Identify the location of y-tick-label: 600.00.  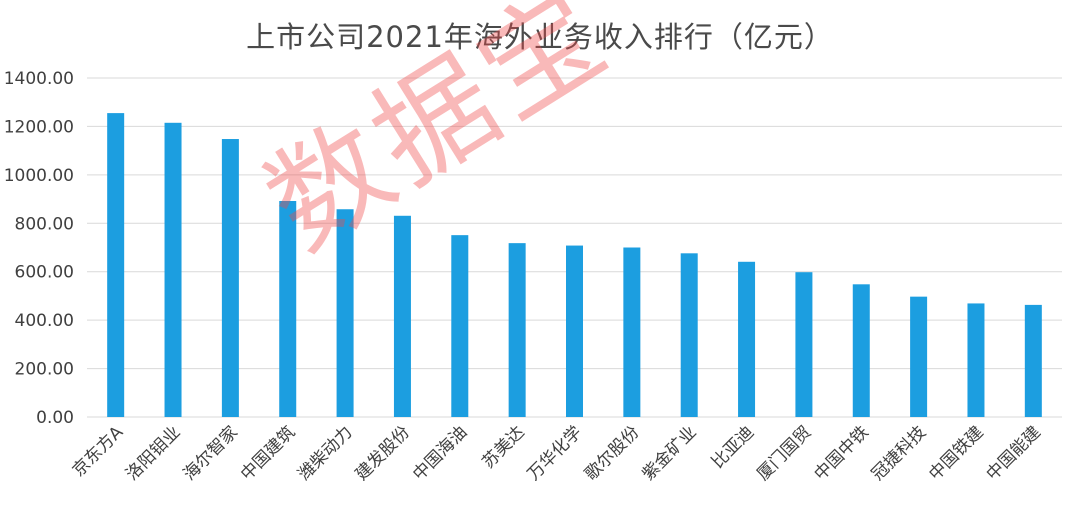
(44, 273).